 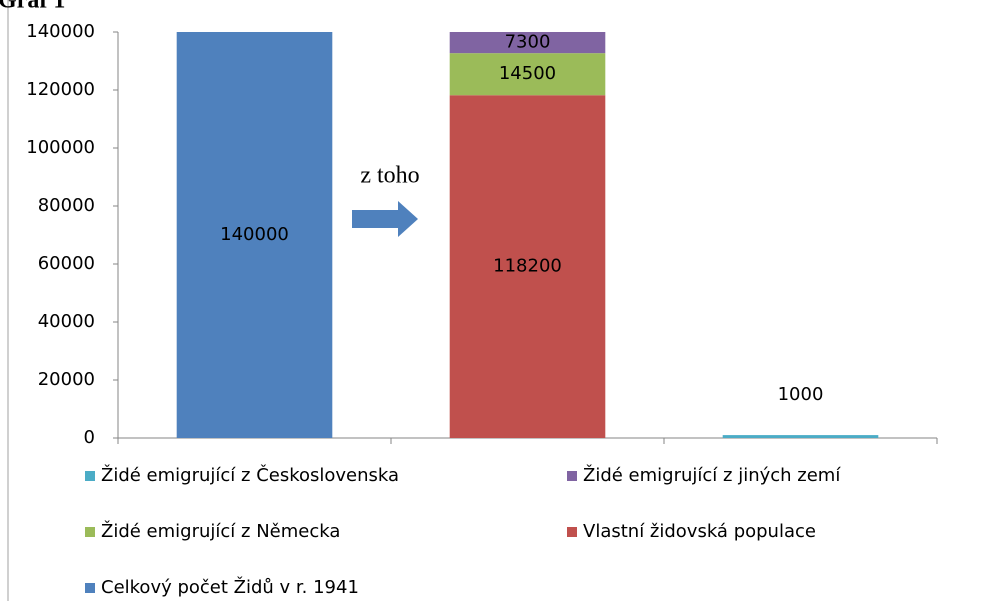 I want to click on arrow, so click(x=385, y=219).